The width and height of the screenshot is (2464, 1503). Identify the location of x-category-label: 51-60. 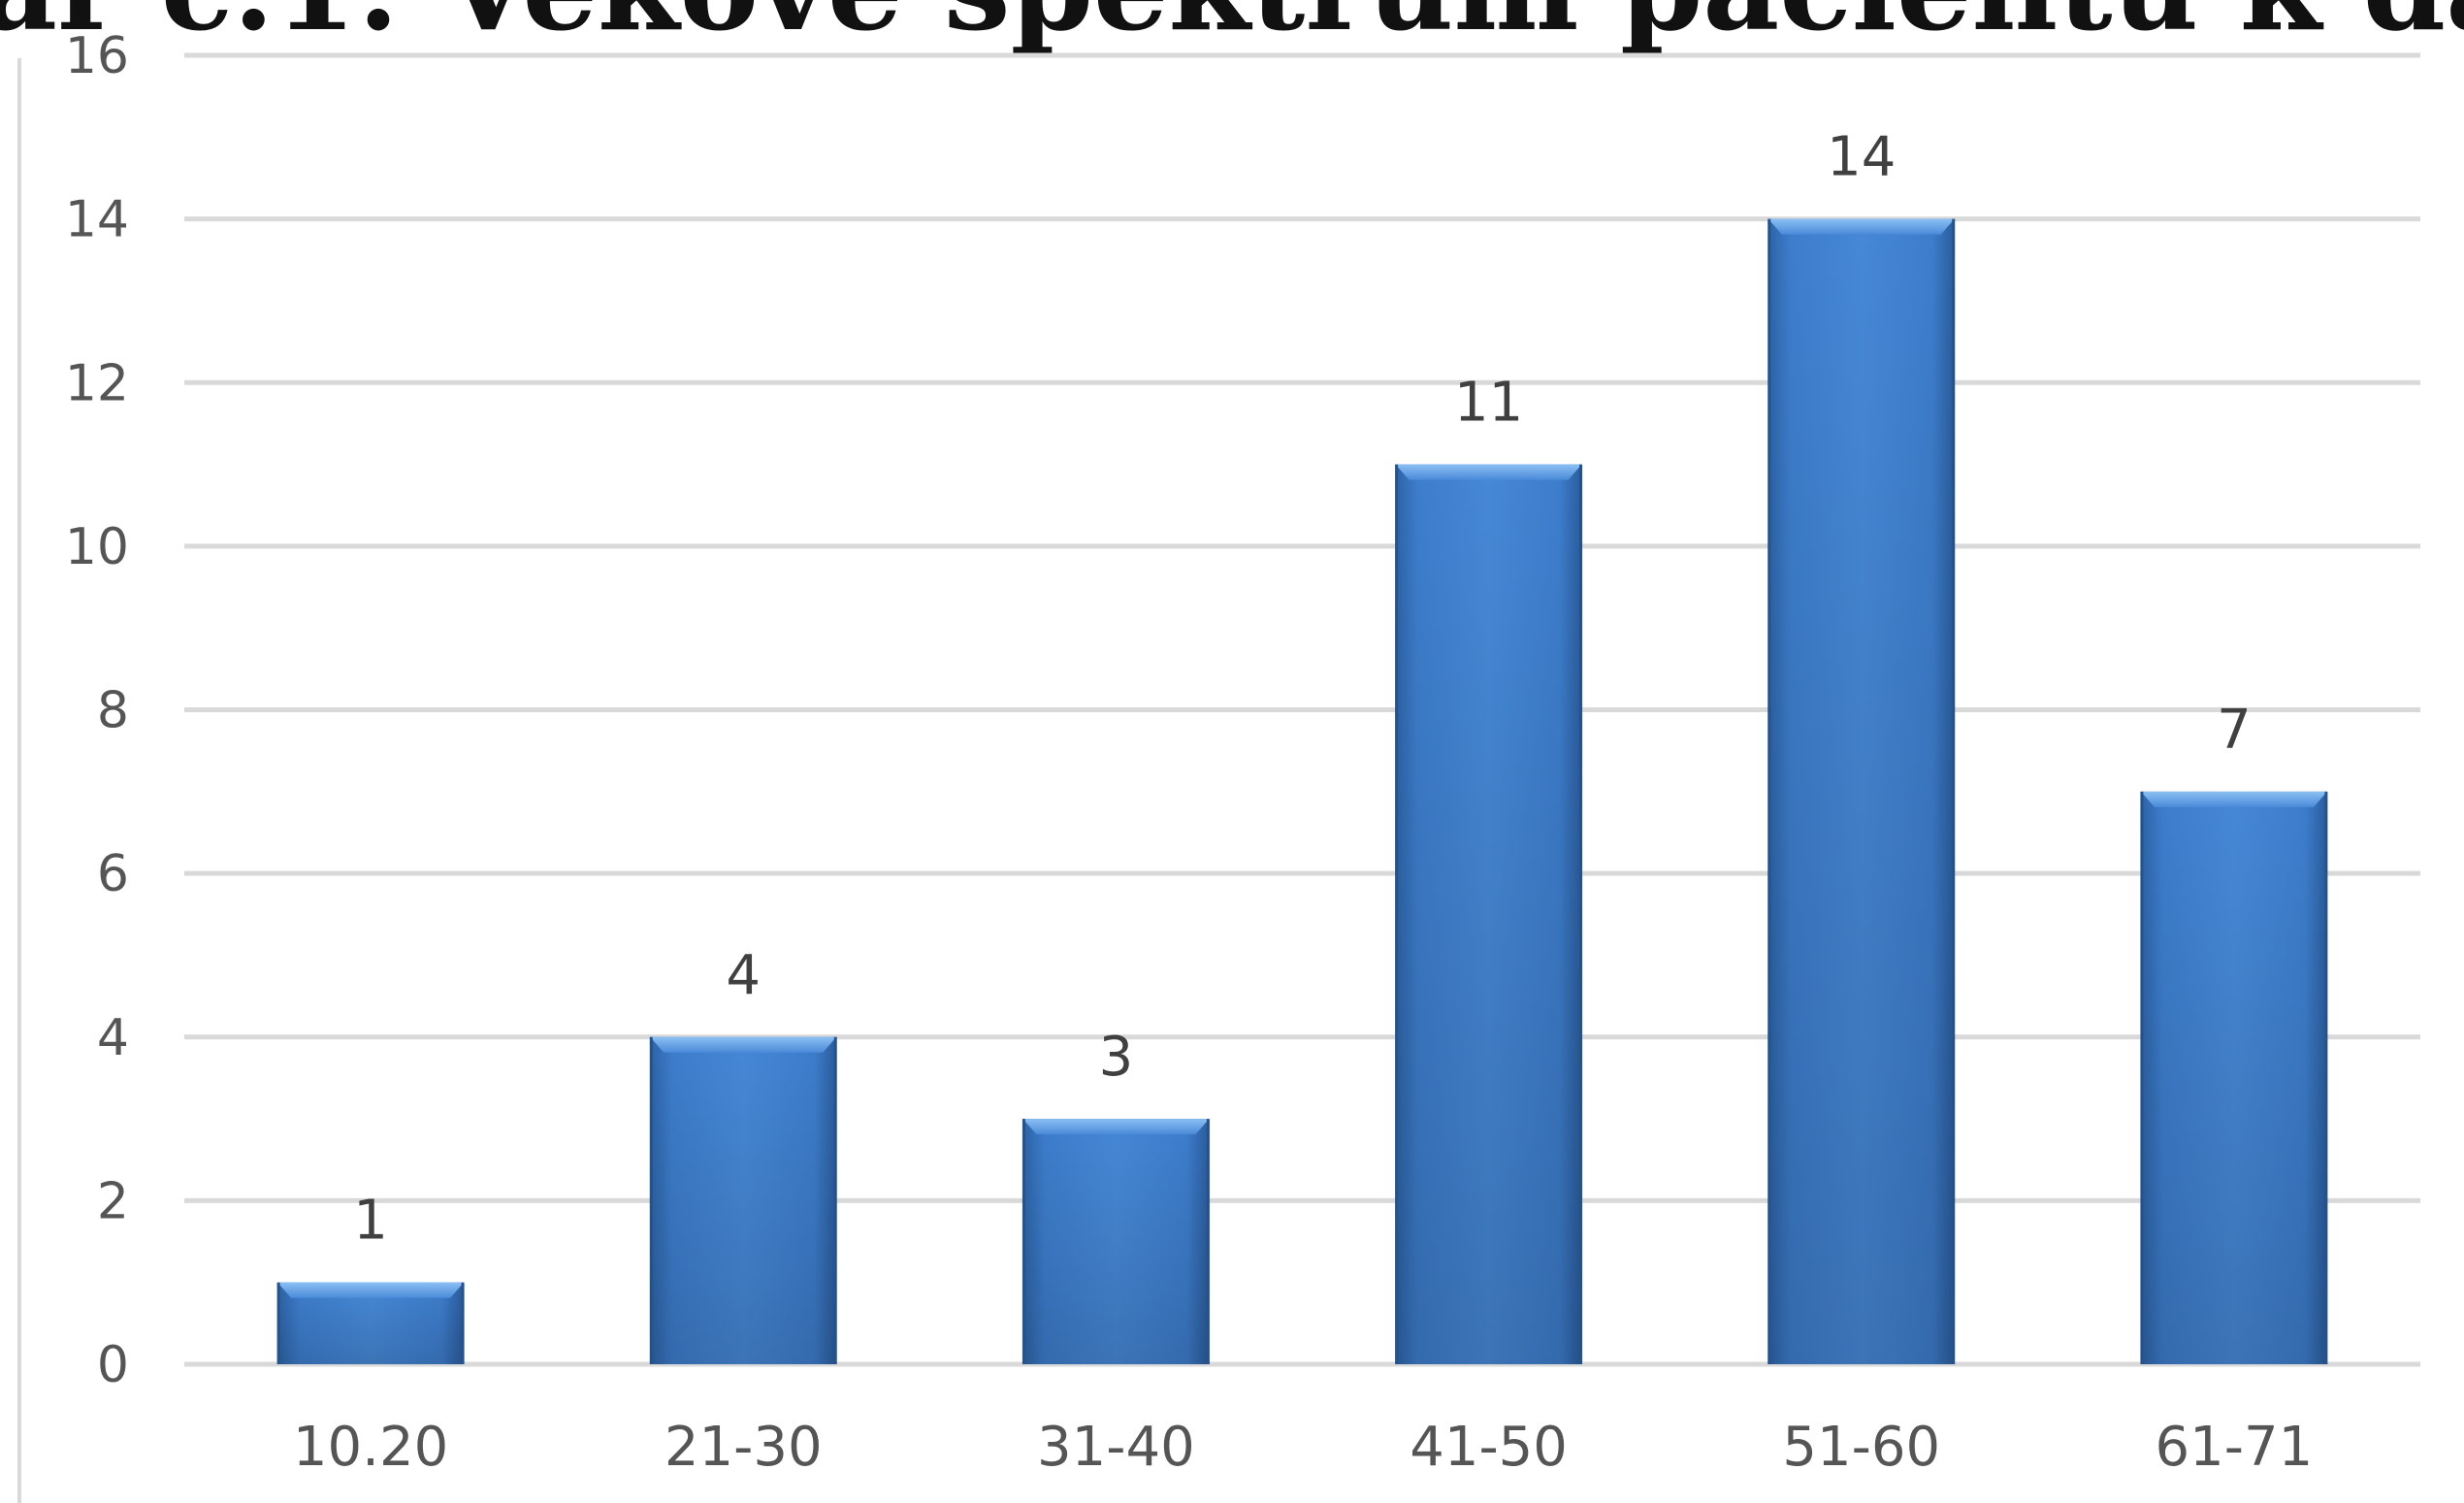
(1861, 1447).